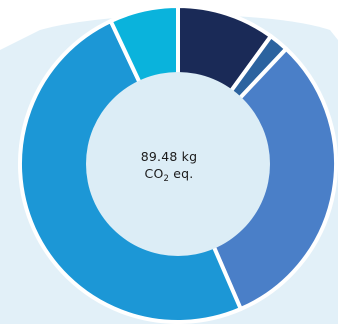  I want to click on unit-suffix: eq., so click(183, 173).